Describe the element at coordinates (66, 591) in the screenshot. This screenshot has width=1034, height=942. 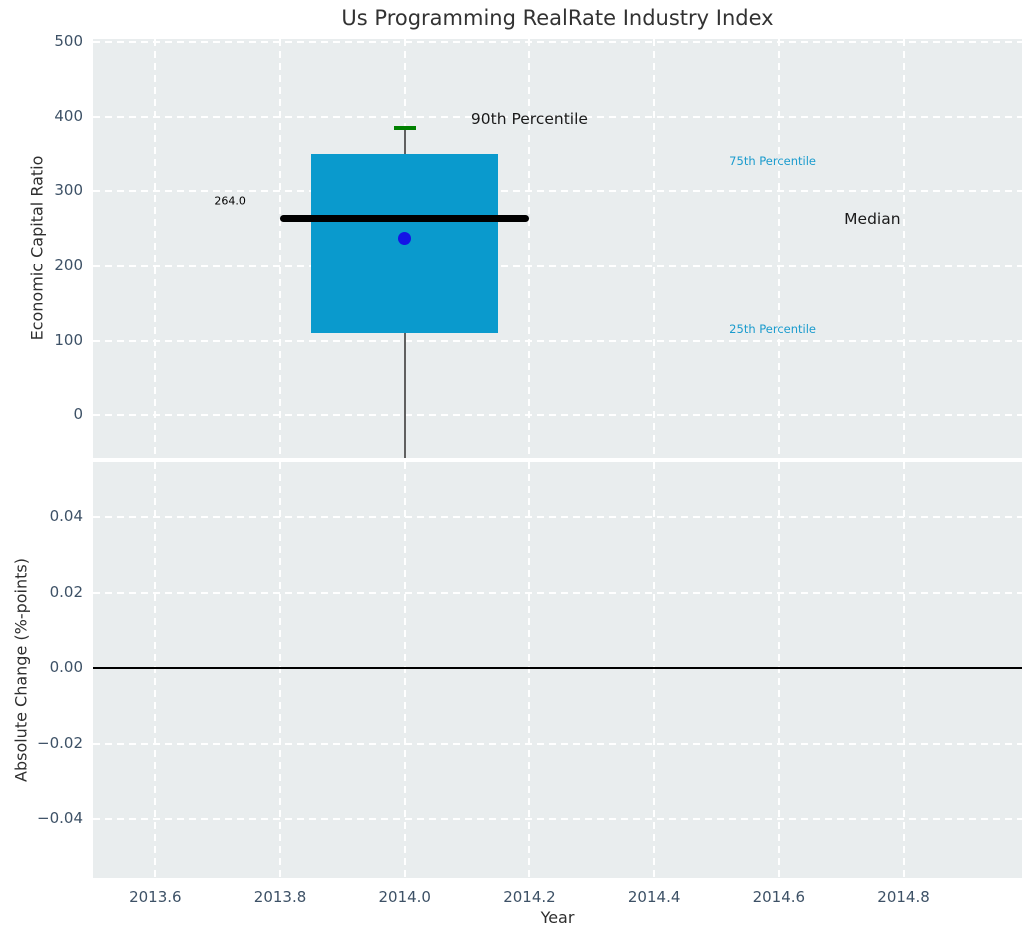
I see `y-tick-label: 0.02` at that location.